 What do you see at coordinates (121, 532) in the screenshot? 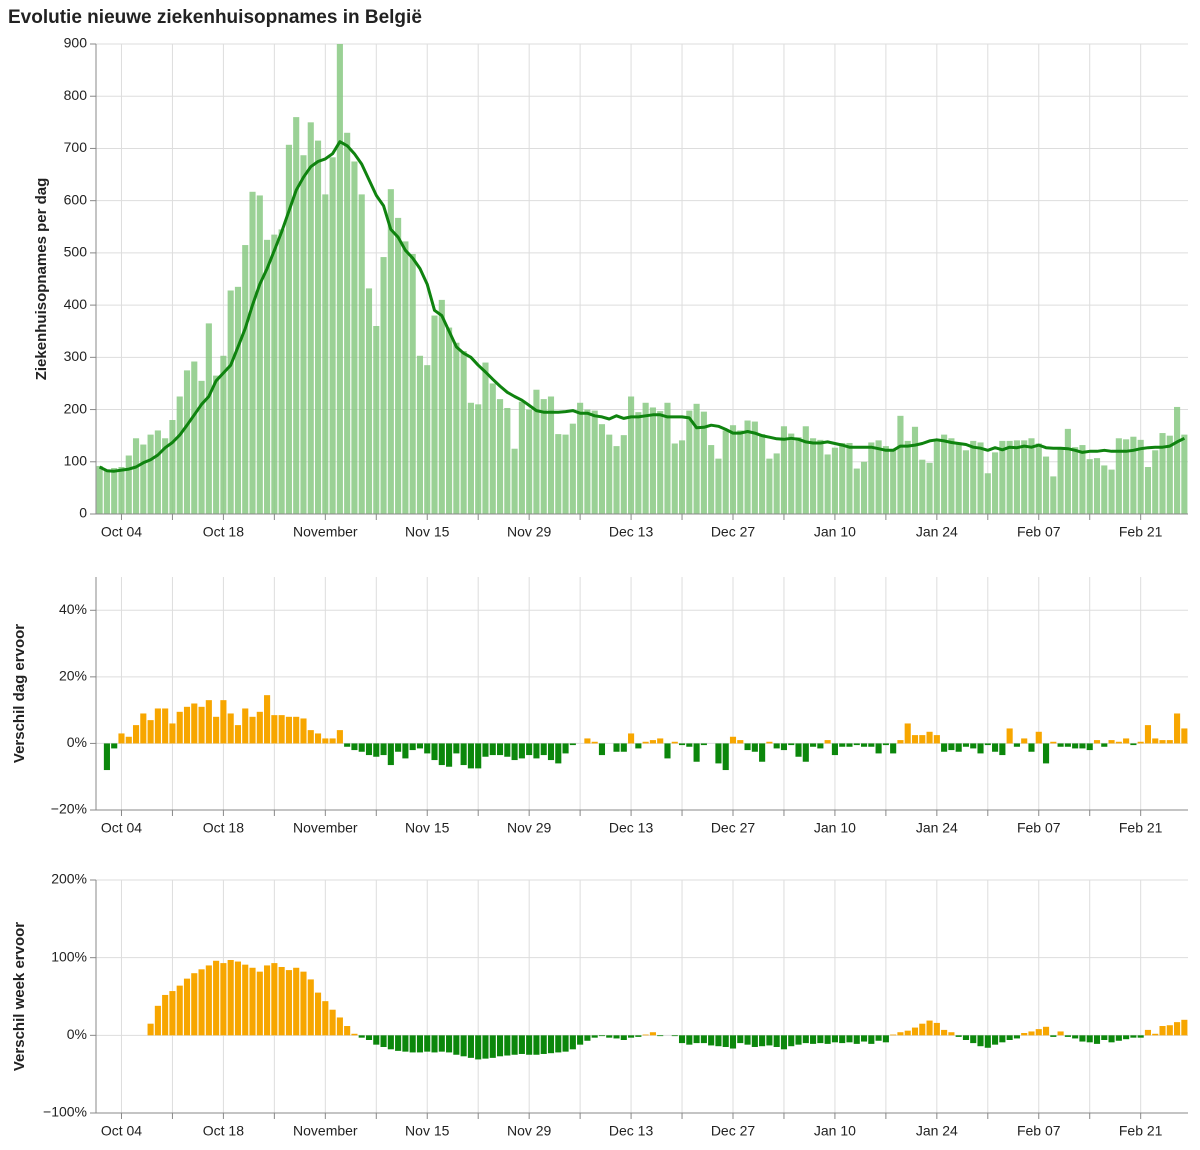
I see `x-tick-label: Oct 04` at bounding box center [121, 532].